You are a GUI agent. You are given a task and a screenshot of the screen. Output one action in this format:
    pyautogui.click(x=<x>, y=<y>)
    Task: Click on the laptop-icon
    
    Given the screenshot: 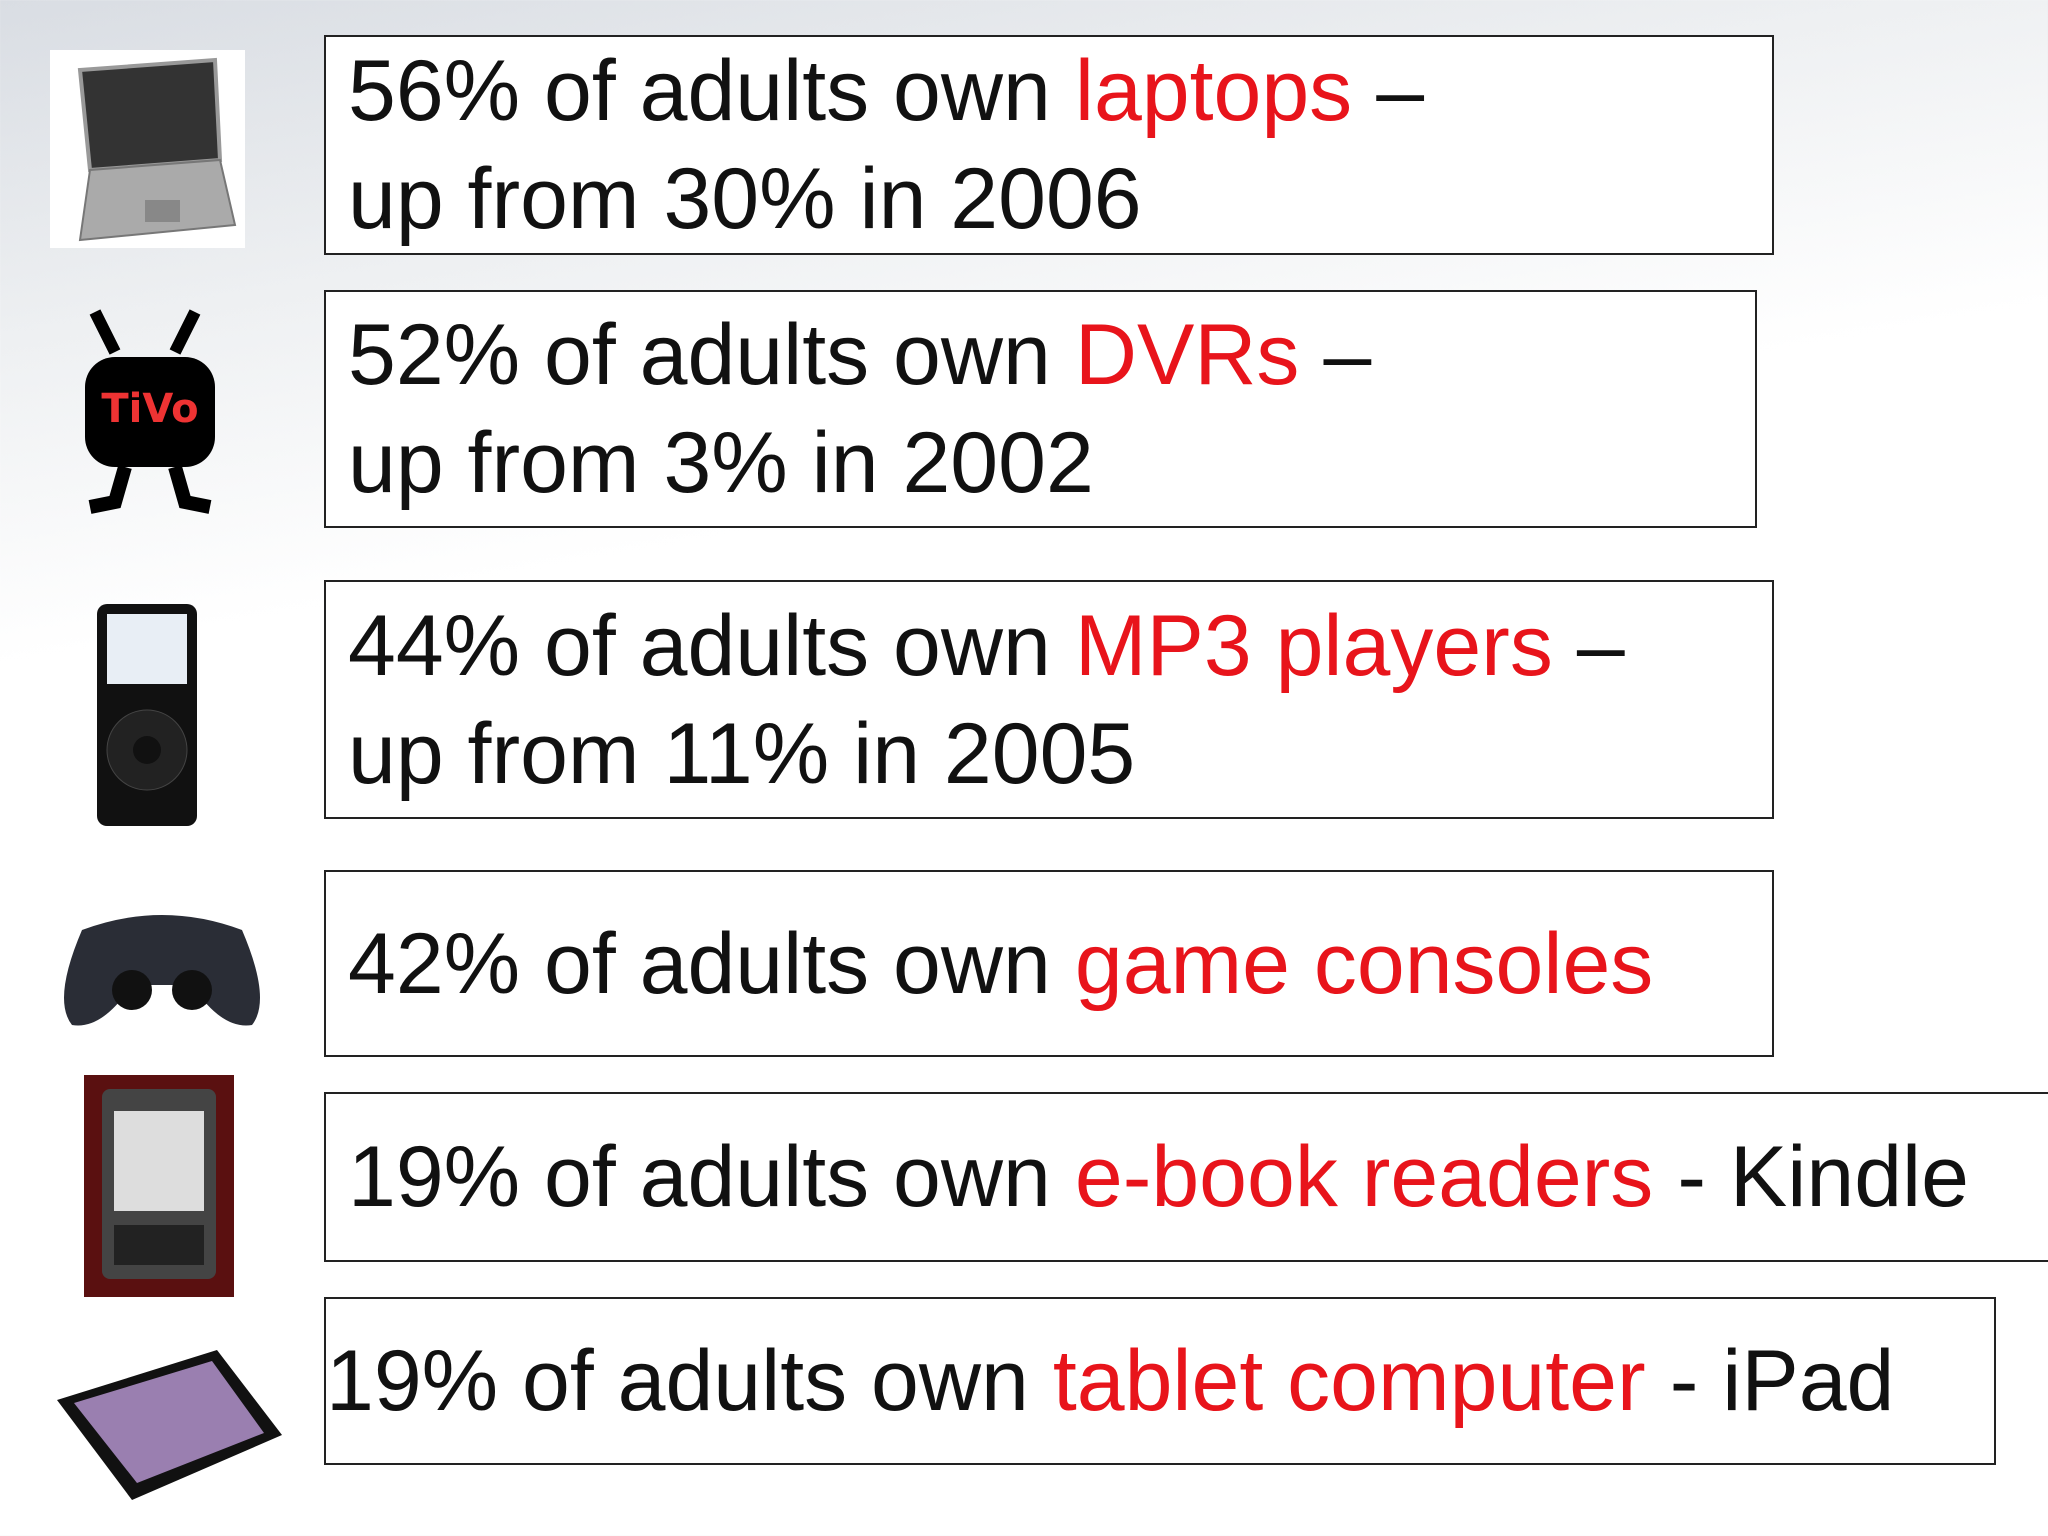 What is the action you would take?
    pyautogui.click(x=147, y=149)
    